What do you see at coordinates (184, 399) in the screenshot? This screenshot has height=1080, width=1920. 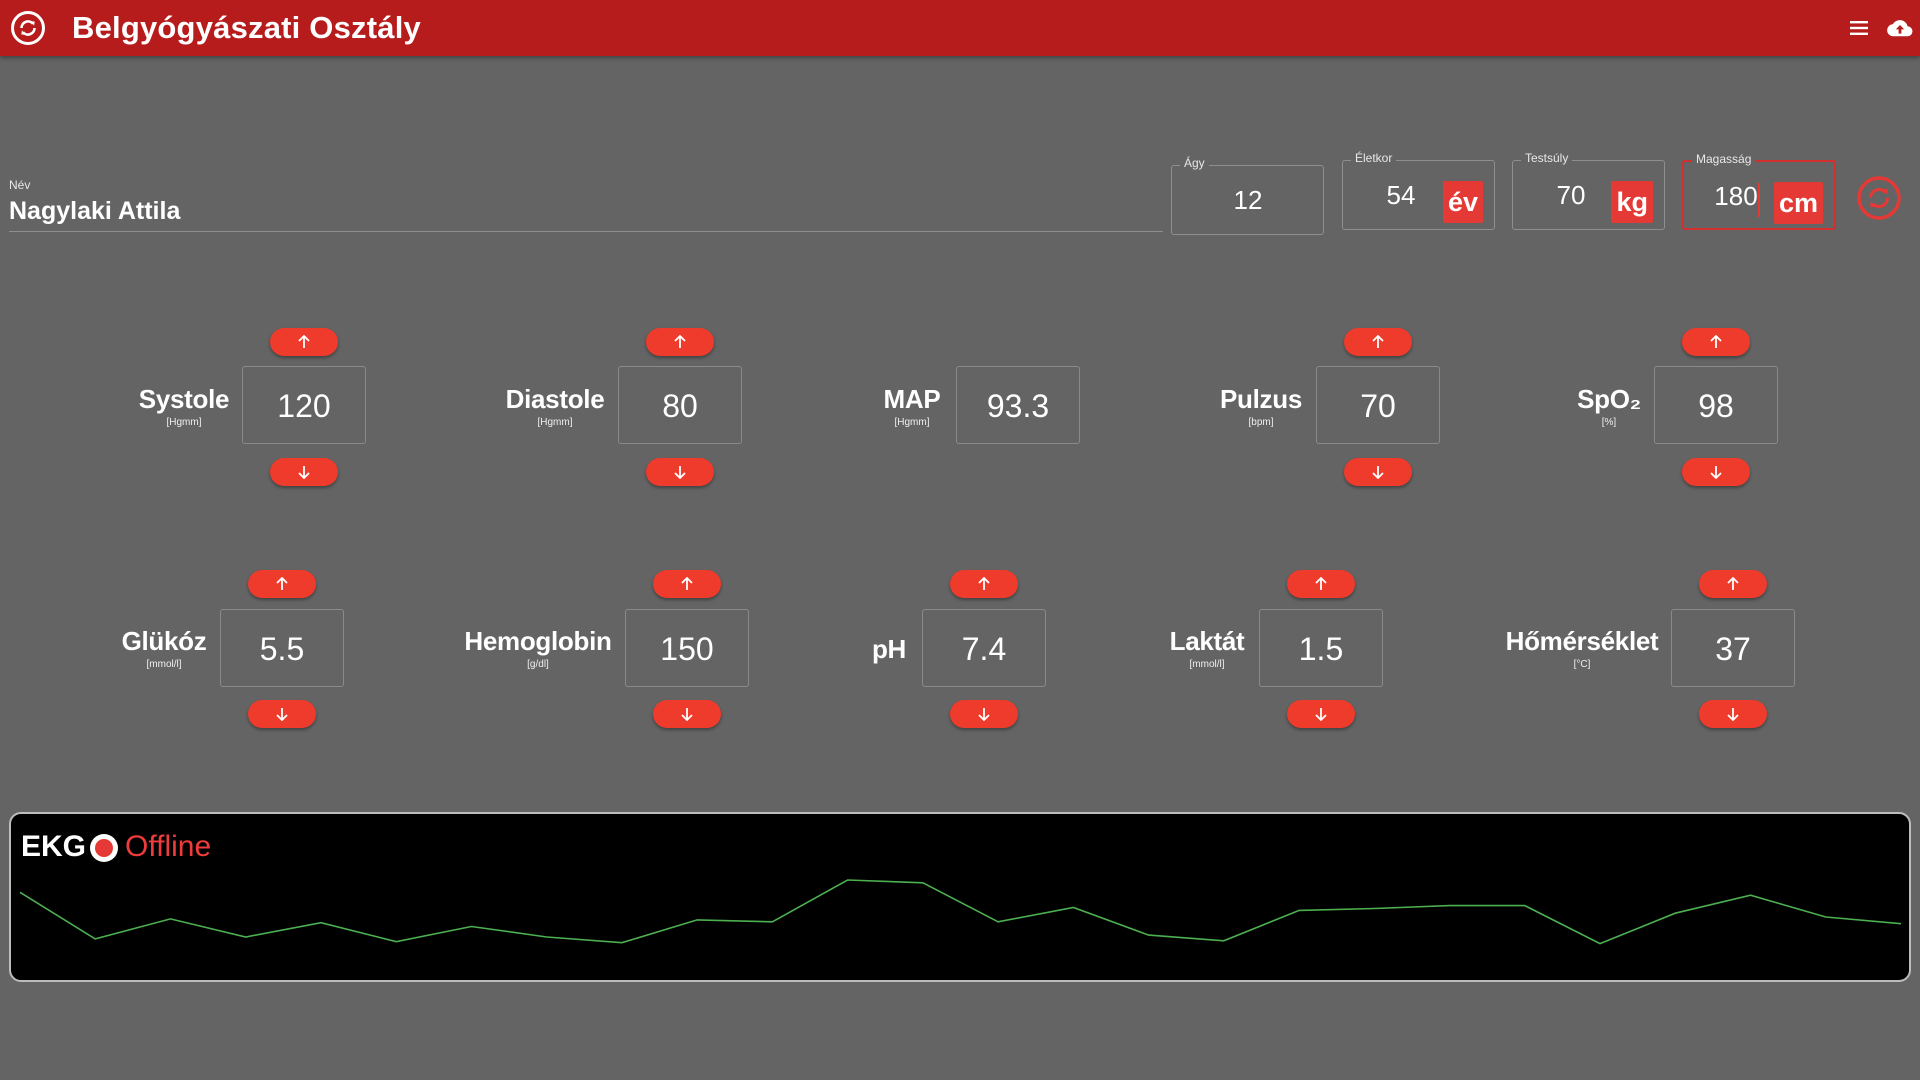 I see `systole-name: Systole` at bounding box center [184, 399].